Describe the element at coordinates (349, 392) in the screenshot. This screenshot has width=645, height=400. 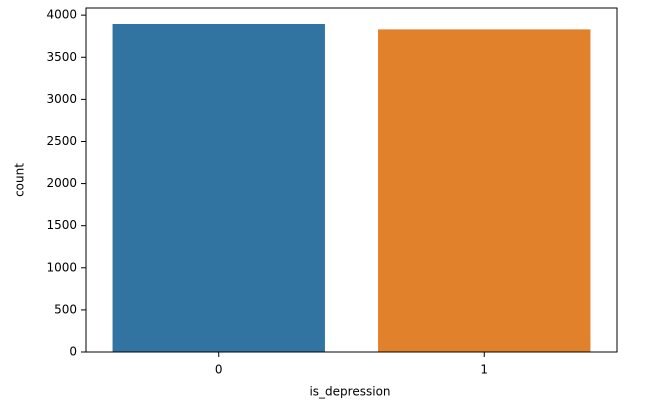
I see `x-axis-label: is_depression` at that location.